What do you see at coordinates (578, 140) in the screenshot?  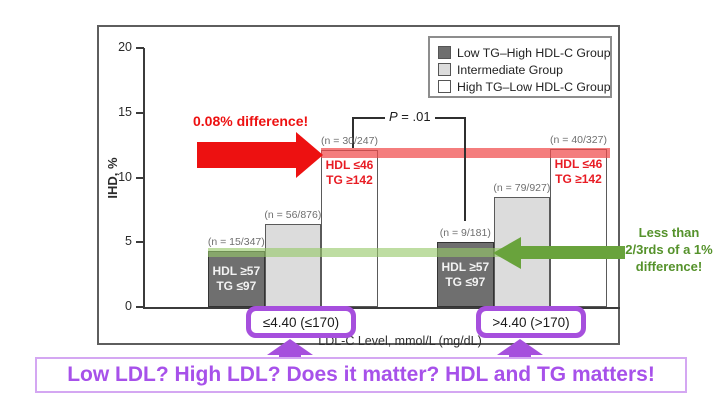 I see `bar-n-label-s2-c1: (n = 40/327)` at bounding box center [578, 140].